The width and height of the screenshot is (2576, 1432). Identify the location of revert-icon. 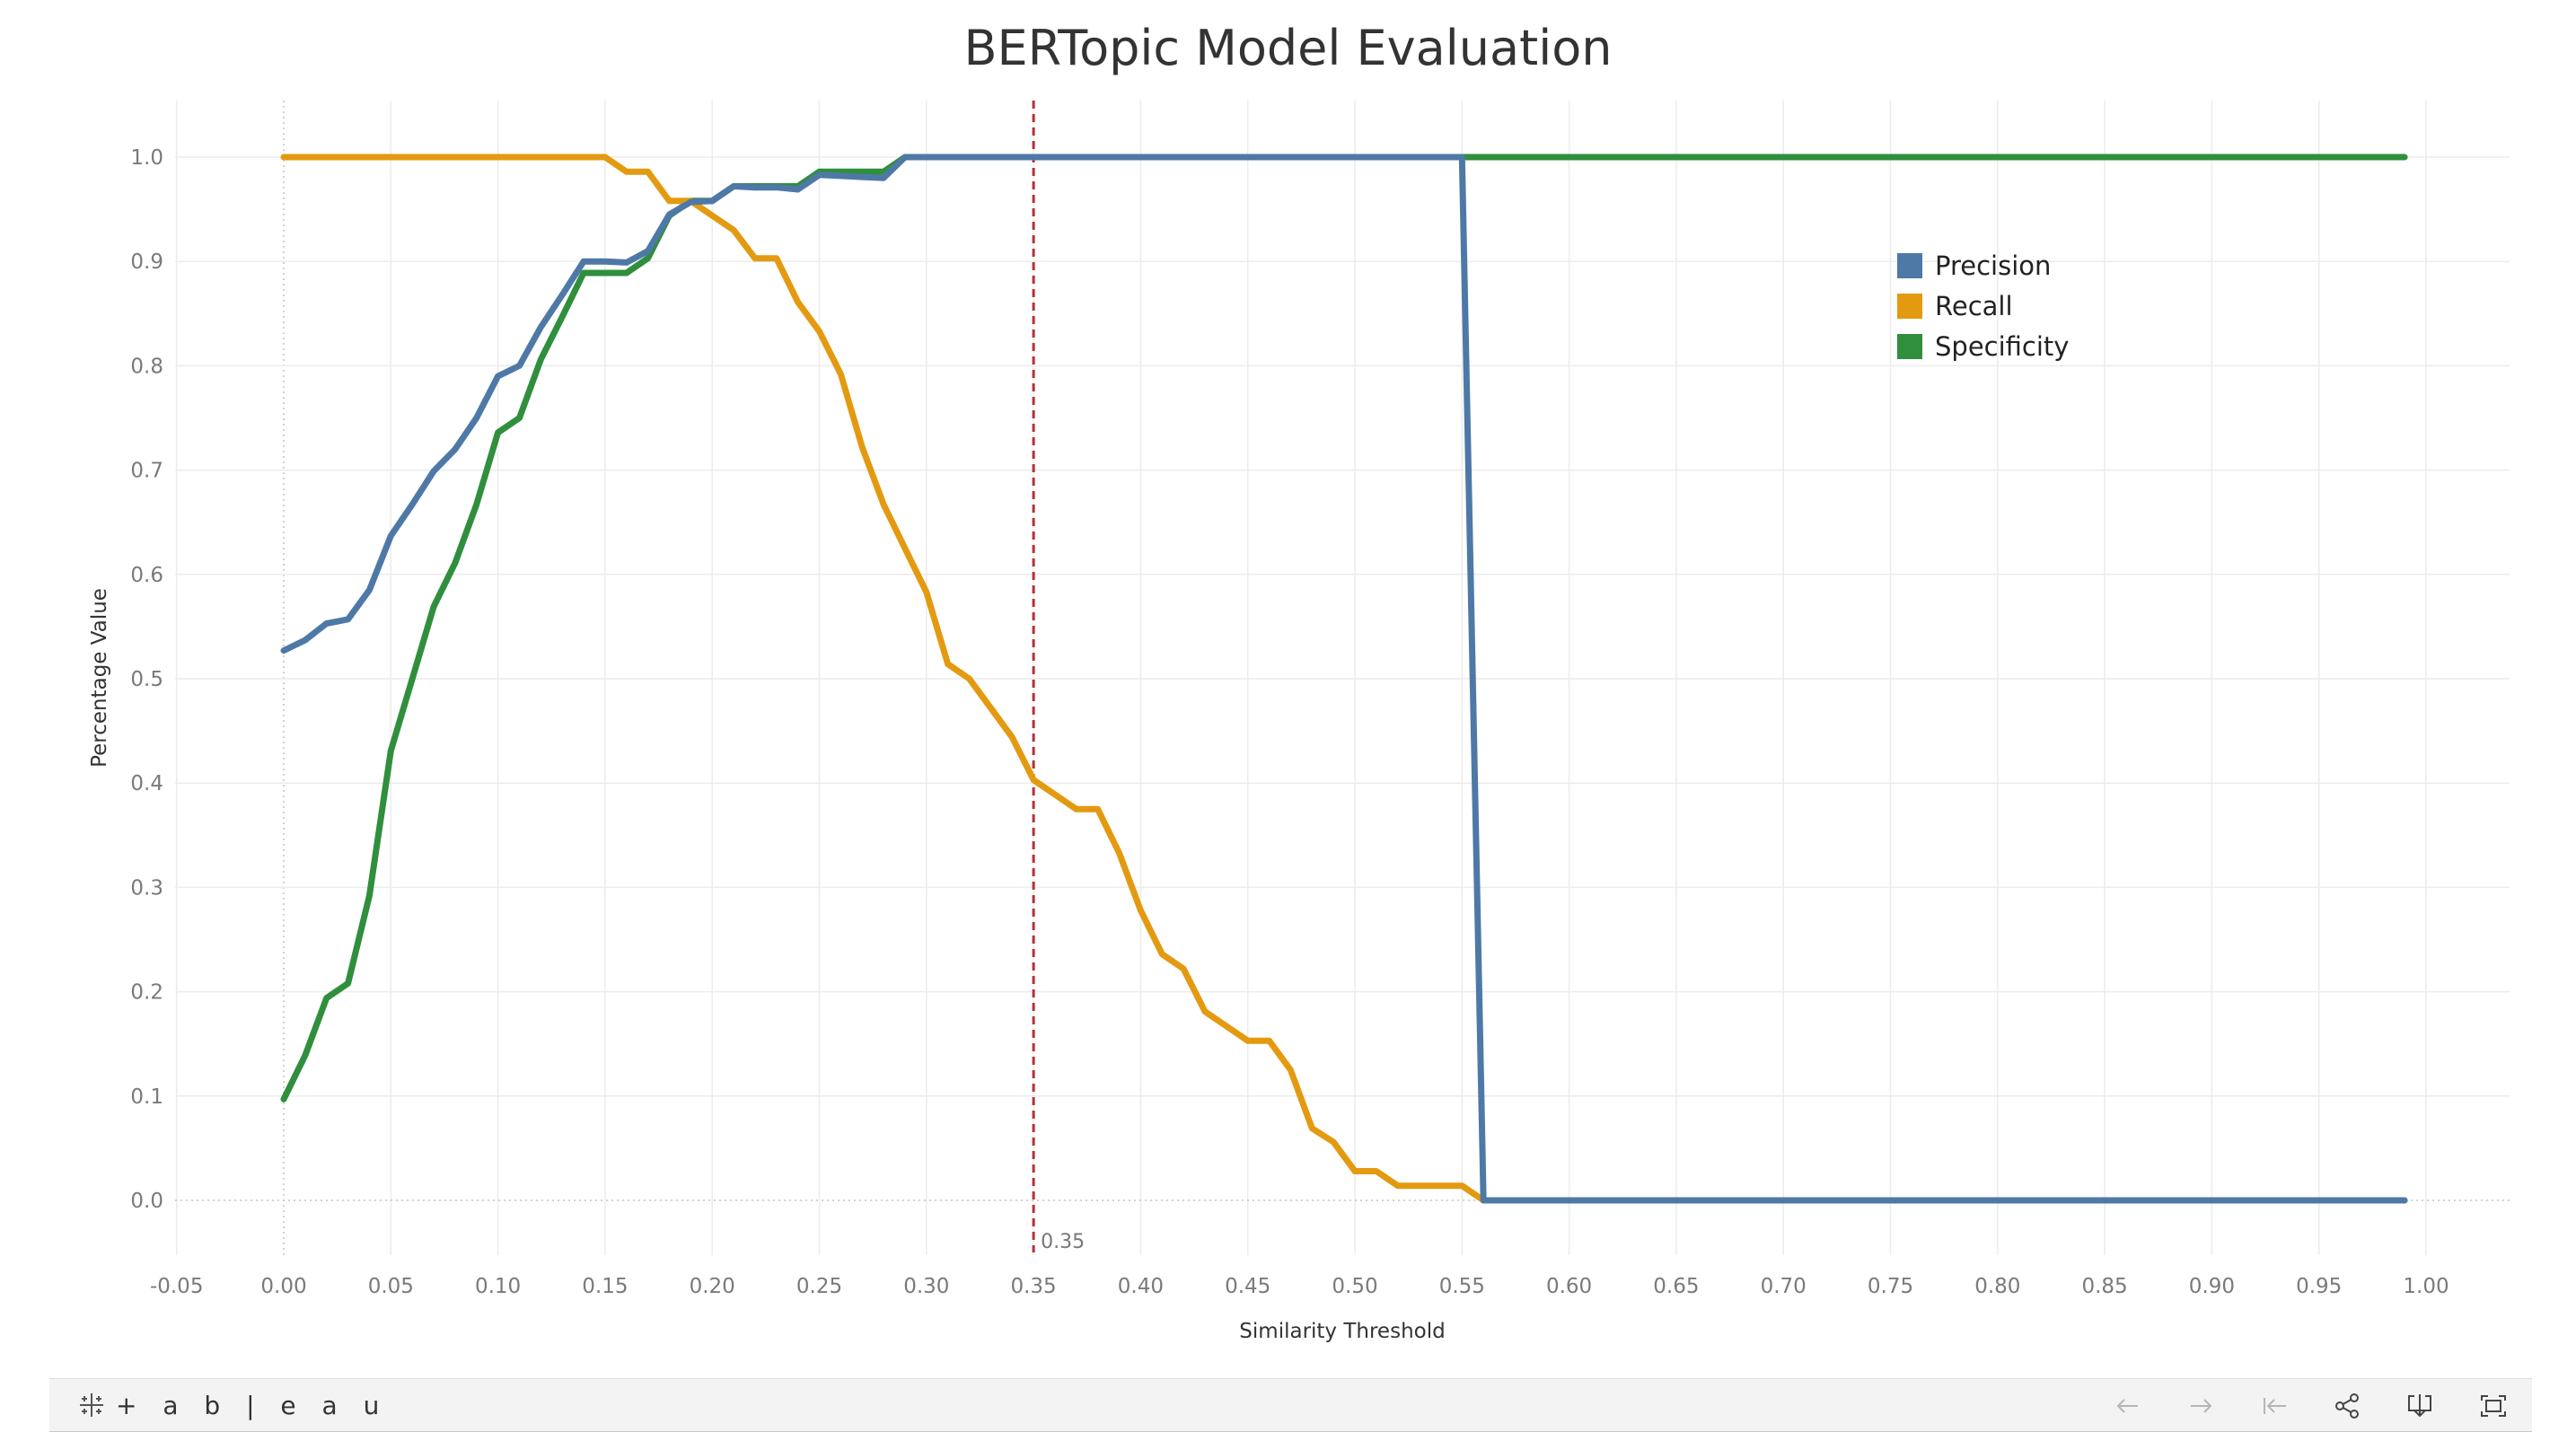
(2275, 1406).